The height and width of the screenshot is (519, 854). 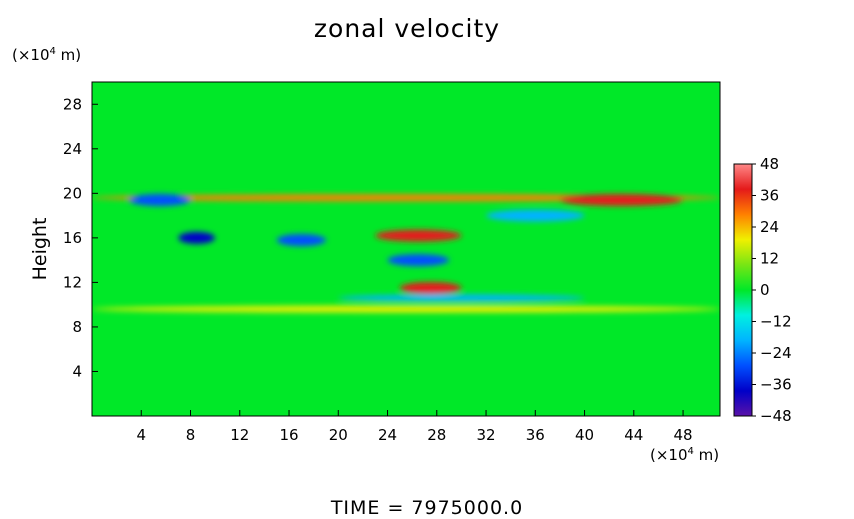 What do you see at coordinates (427, 508) in the screenshot?
I see `time-label: TIME = 7975000.0` at bounding box center [427, 508].